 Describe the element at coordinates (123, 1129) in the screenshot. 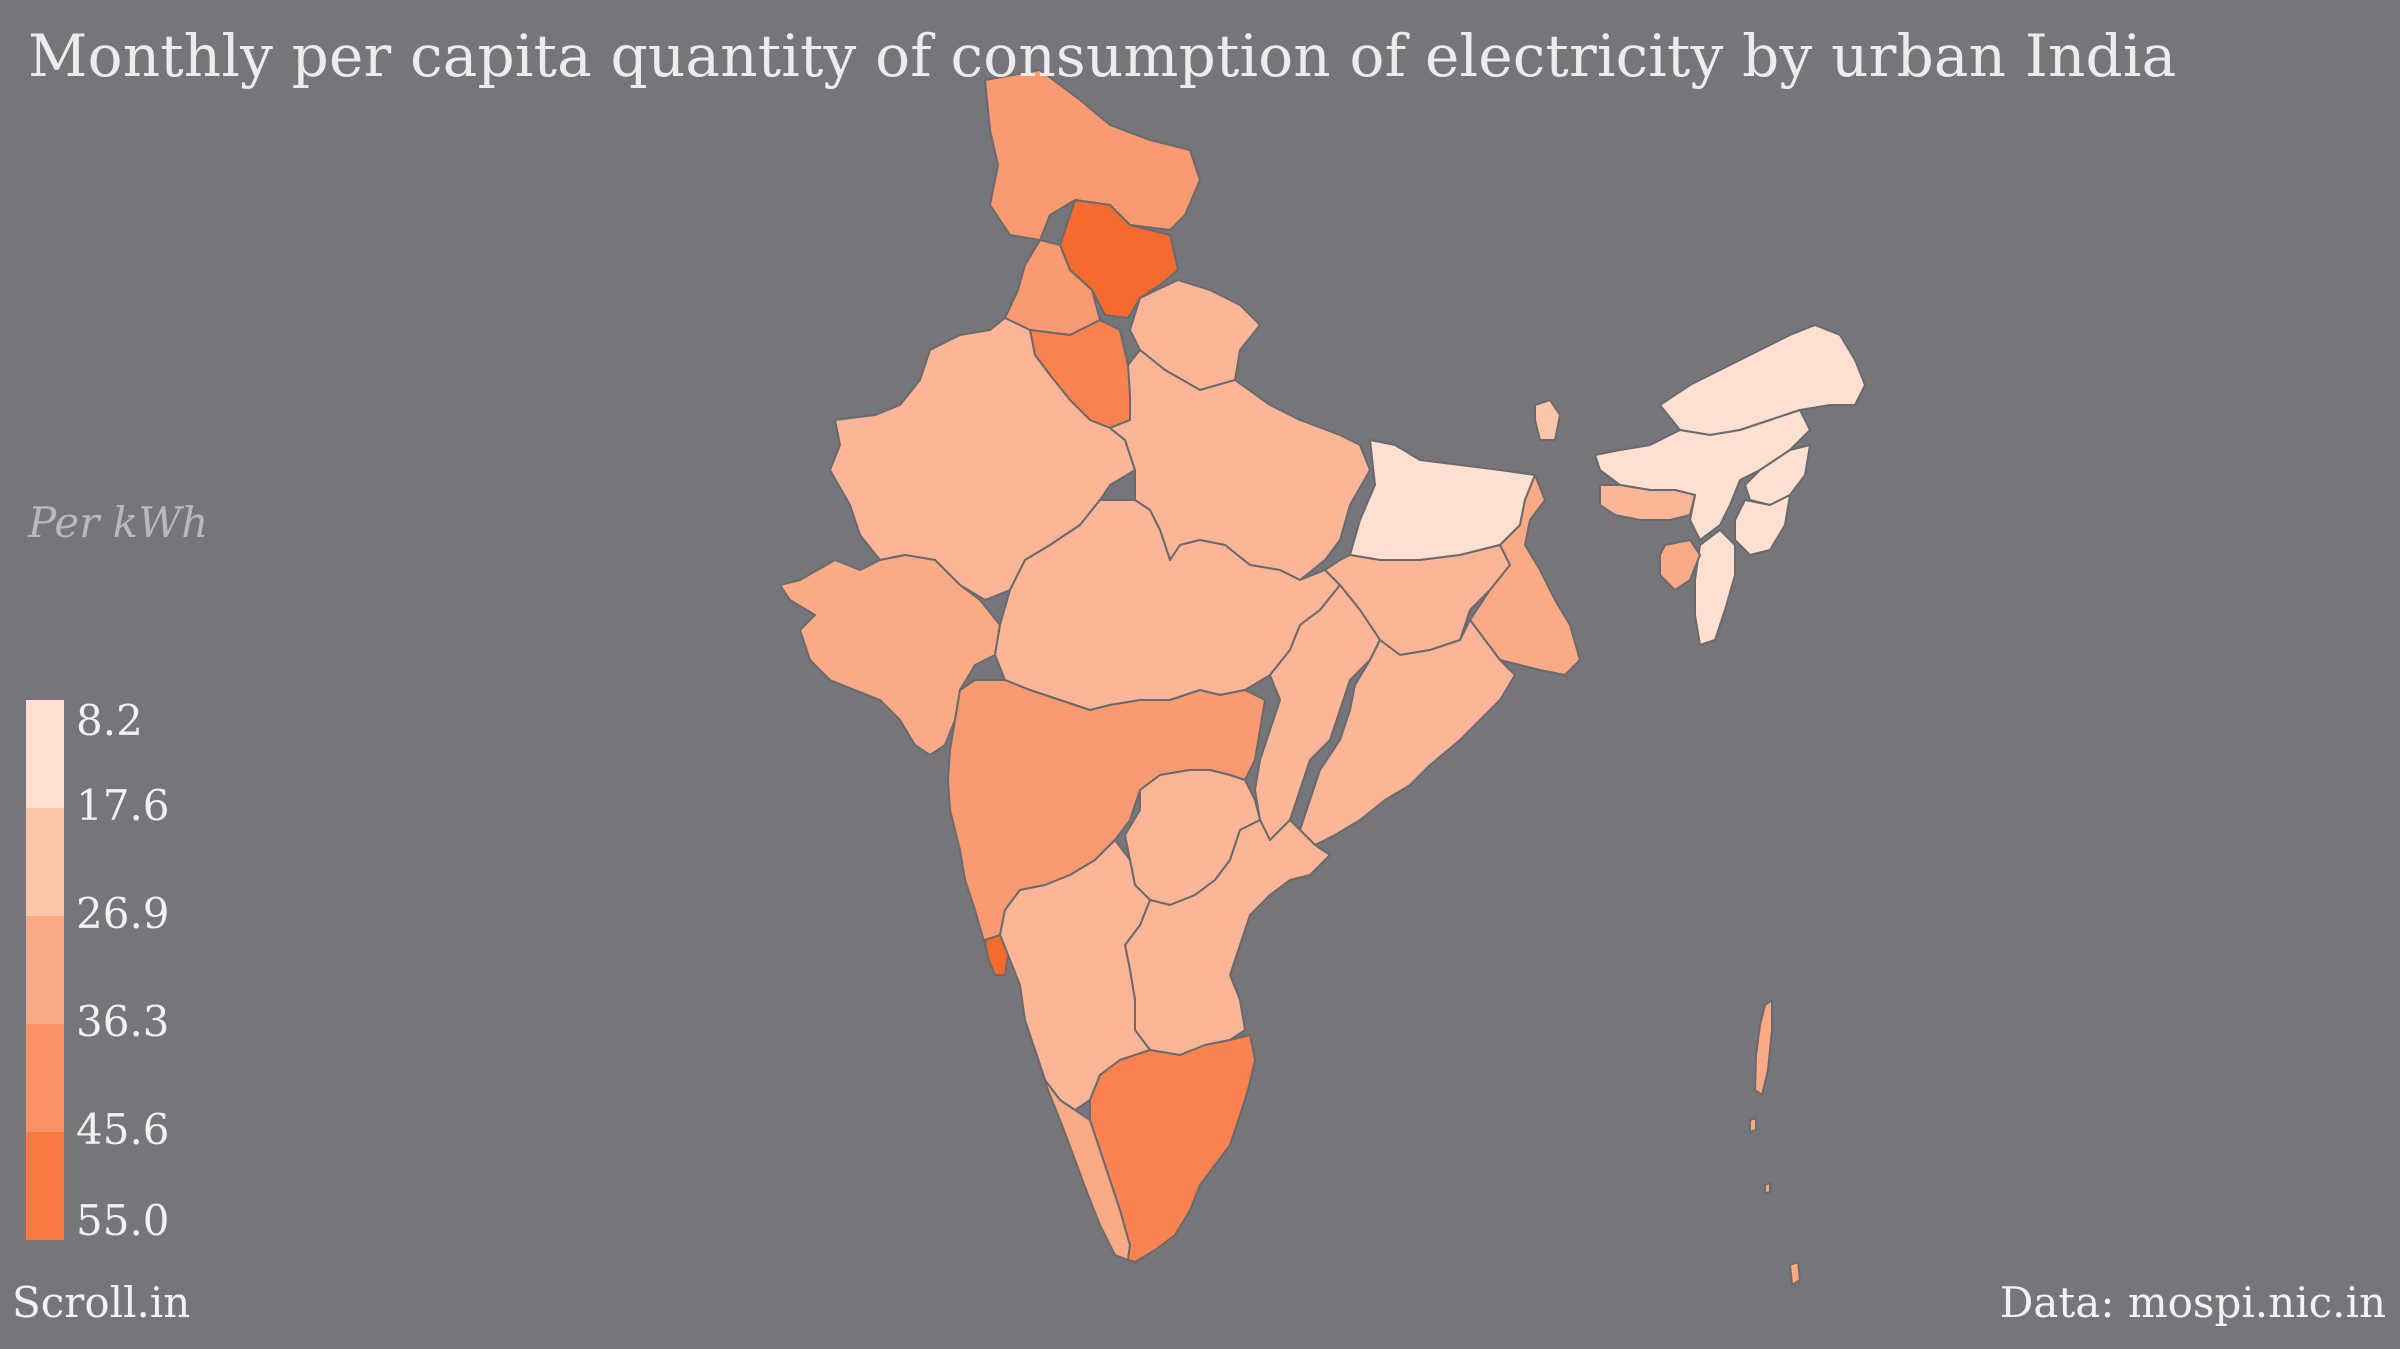

I see `legend-tick-5: 45.6` at that location.